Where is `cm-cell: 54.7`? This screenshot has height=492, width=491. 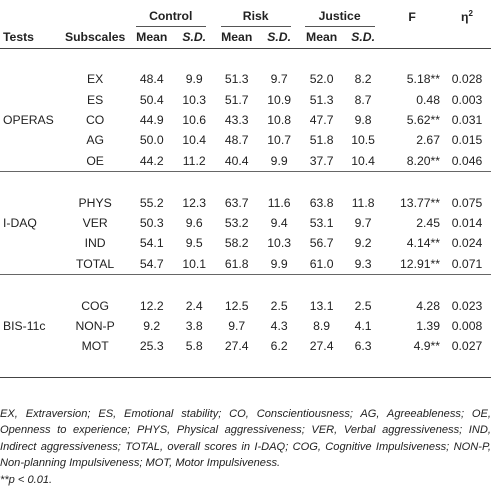
cm-cell: 54.7 is located at coordinates (151, 263).